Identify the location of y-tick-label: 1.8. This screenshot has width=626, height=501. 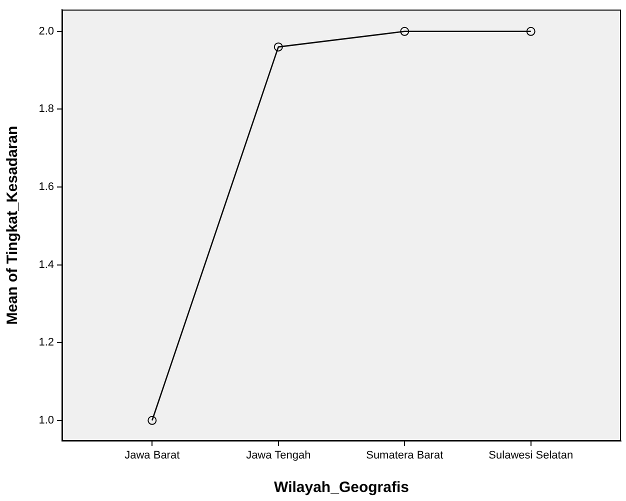
(46, 109).